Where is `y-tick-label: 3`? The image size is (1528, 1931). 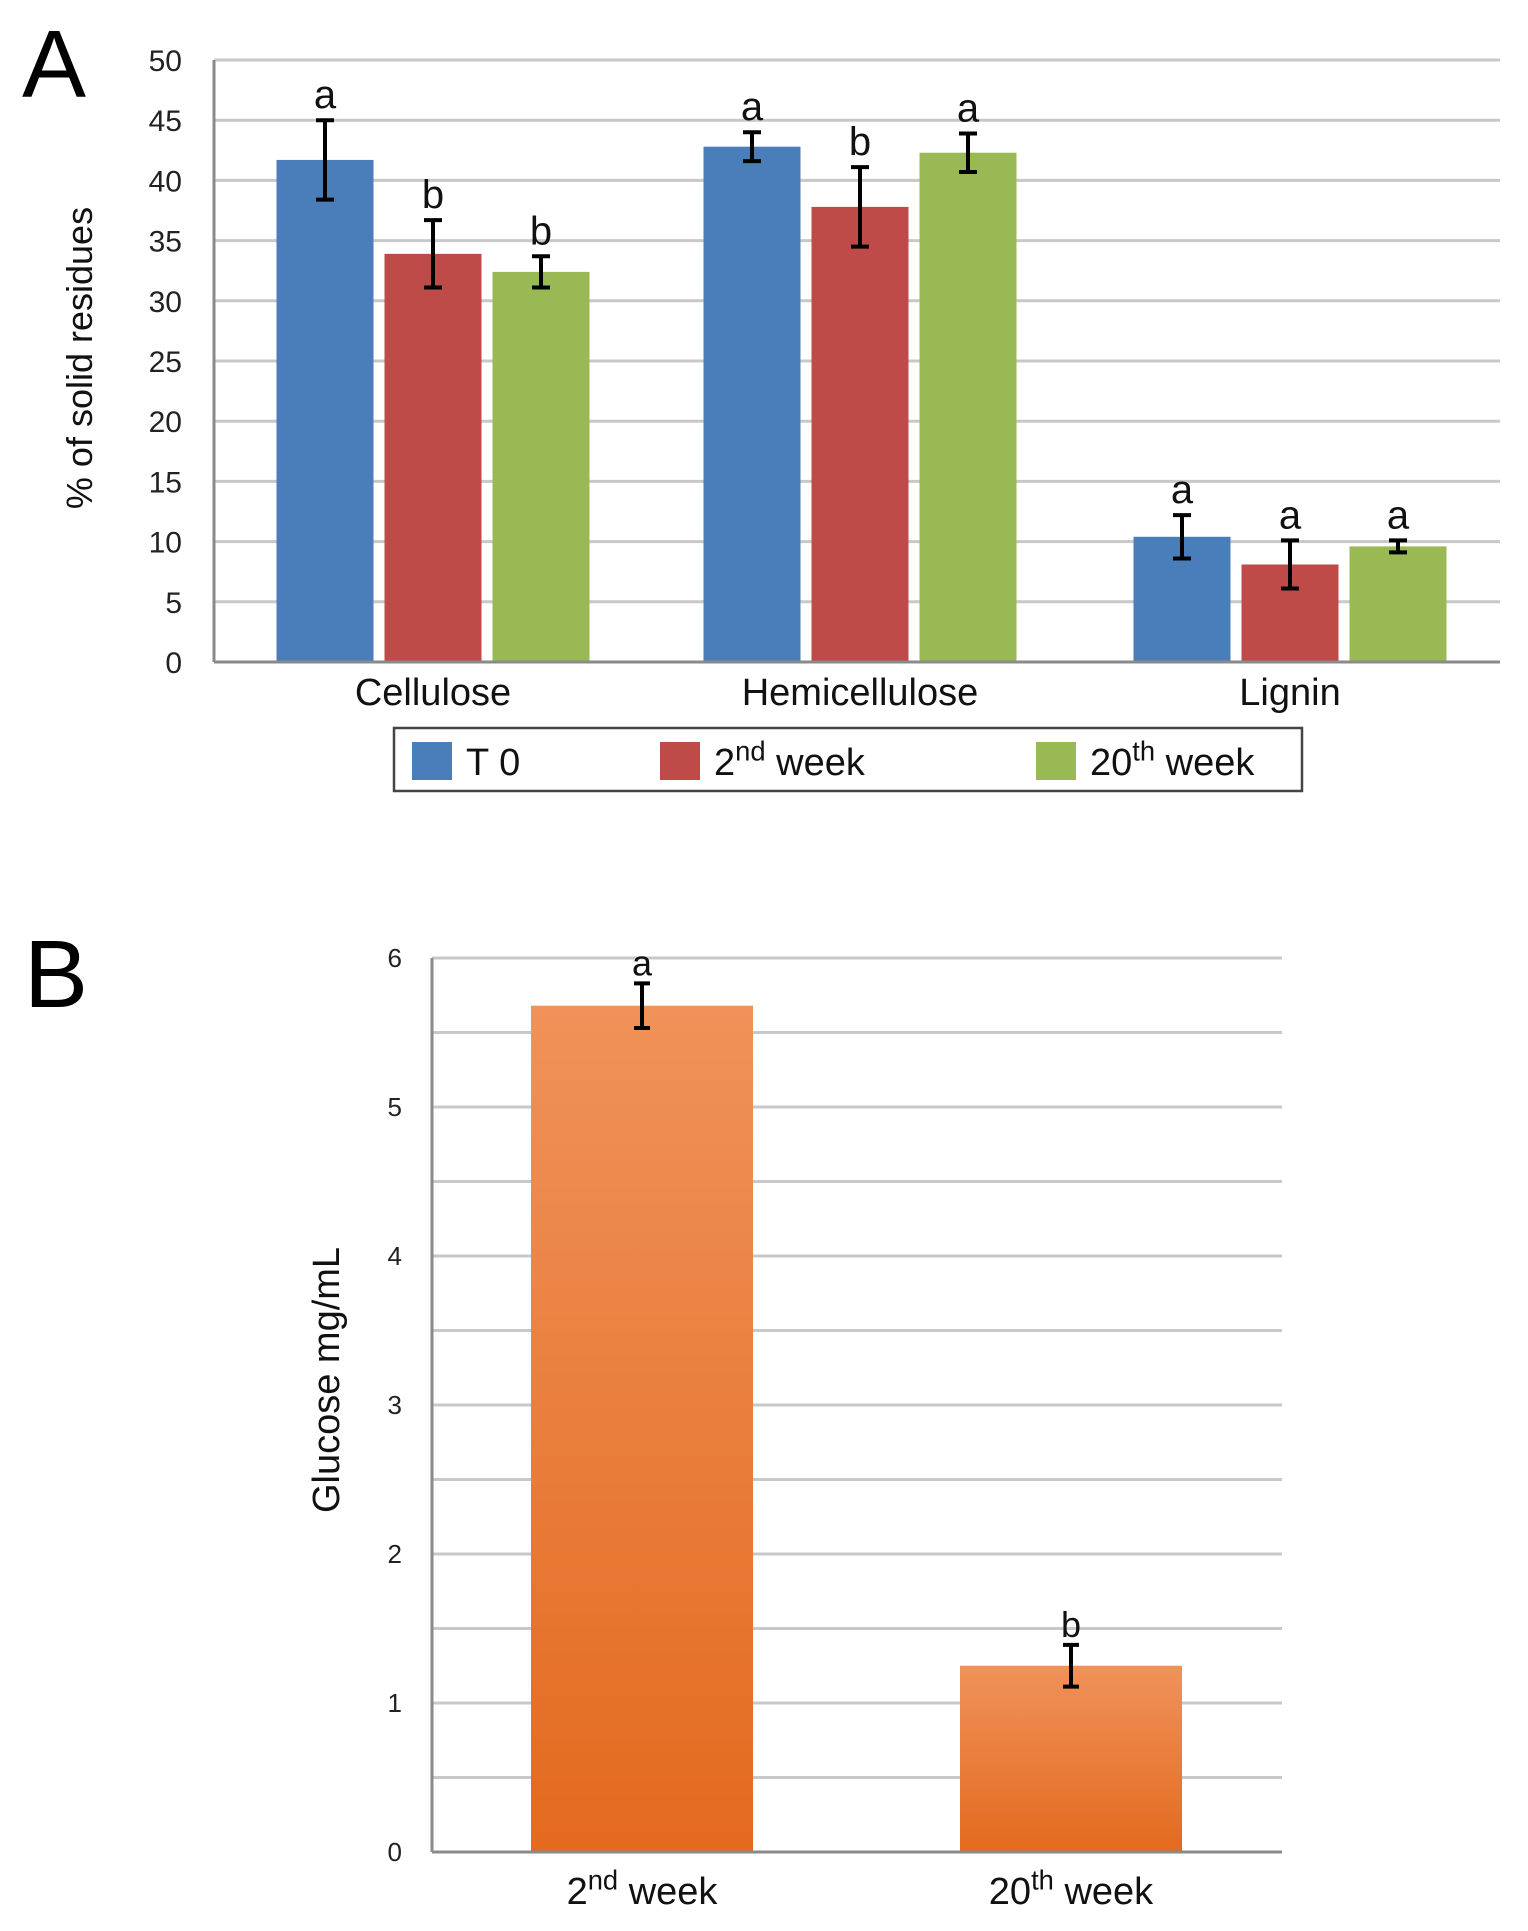 y-tick-label: 3 is located at coordinates (395, 1405).